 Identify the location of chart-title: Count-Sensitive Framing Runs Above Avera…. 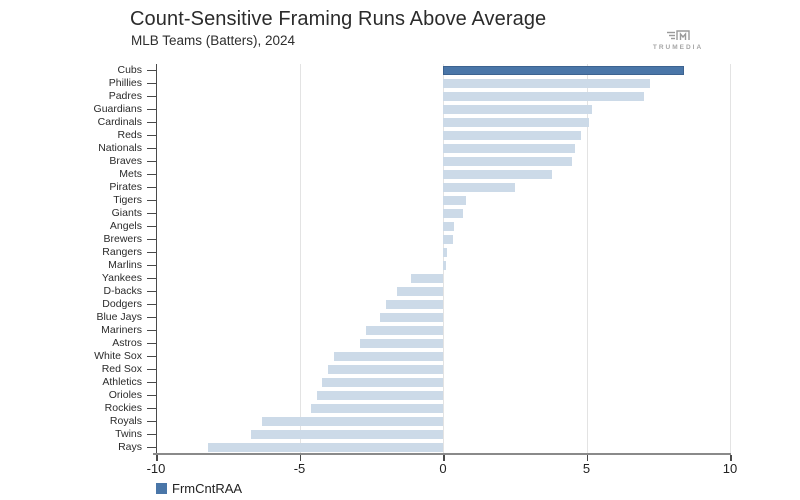
(338, 19).